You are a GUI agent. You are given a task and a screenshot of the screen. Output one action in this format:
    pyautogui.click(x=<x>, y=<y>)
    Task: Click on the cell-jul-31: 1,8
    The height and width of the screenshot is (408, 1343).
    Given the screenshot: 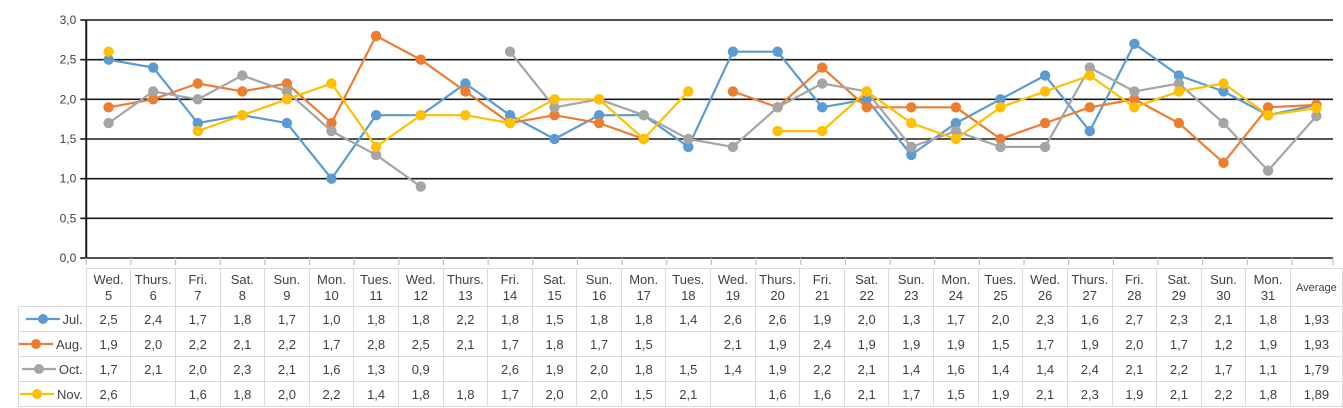 What is the action you would take?
    pyautogui.click(x=1268, y=319)
    